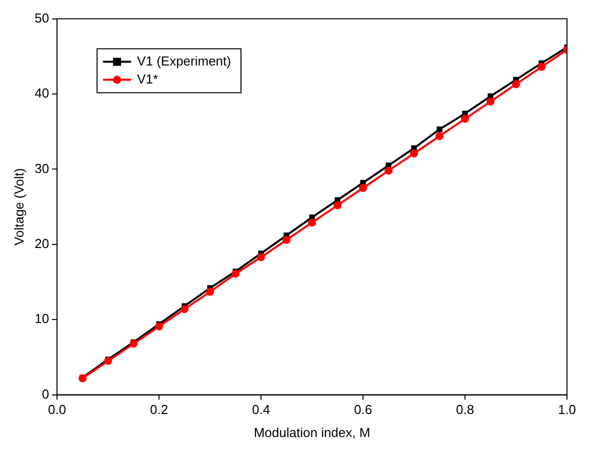  What do you see at coordinates (42, 18) in the screenshot?
I see `y-tick-label: 50` at bounding box center [42, 18].